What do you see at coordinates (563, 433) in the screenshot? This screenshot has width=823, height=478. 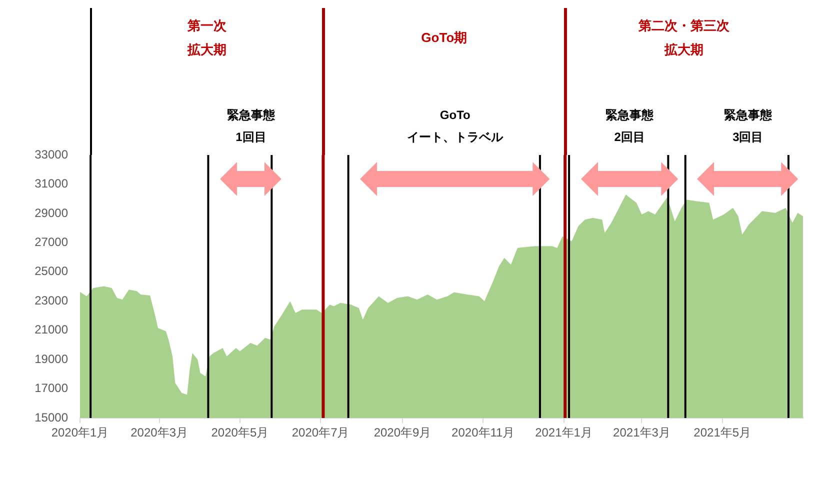 I see `x-tick-label: 2021年1月` at bounding box center [563, 433].